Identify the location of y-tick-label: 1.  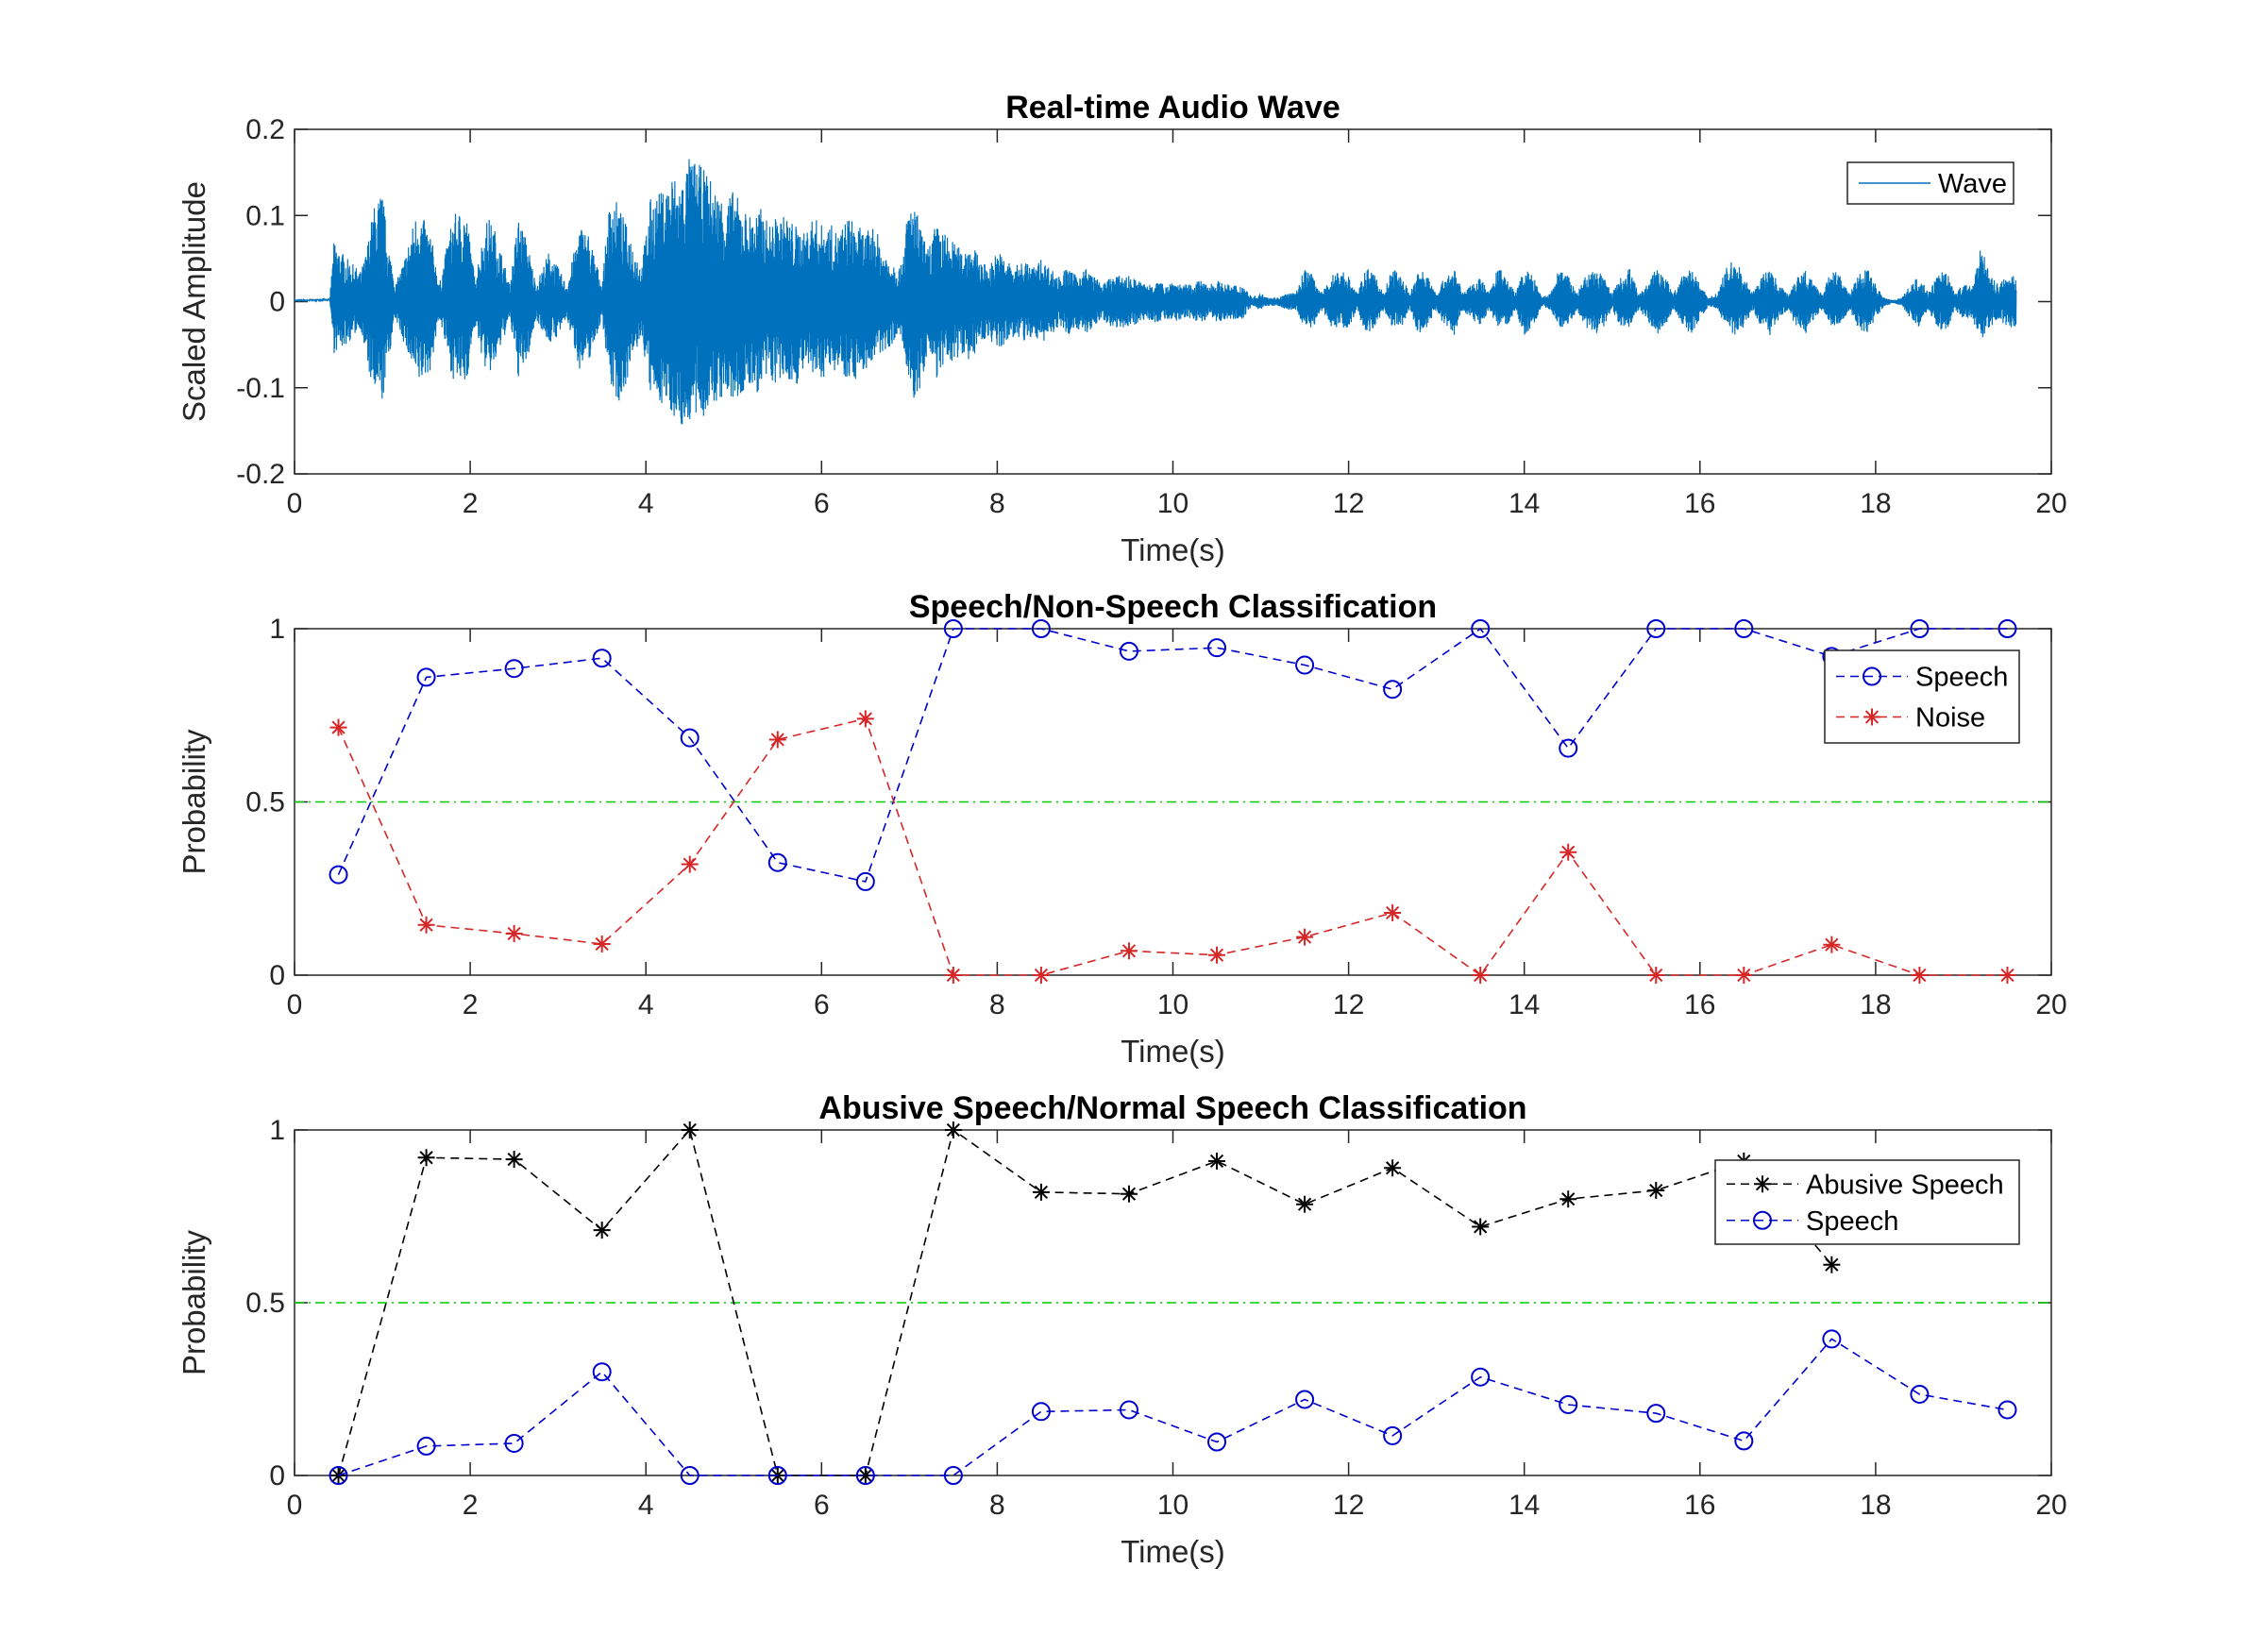
(277, 1130).